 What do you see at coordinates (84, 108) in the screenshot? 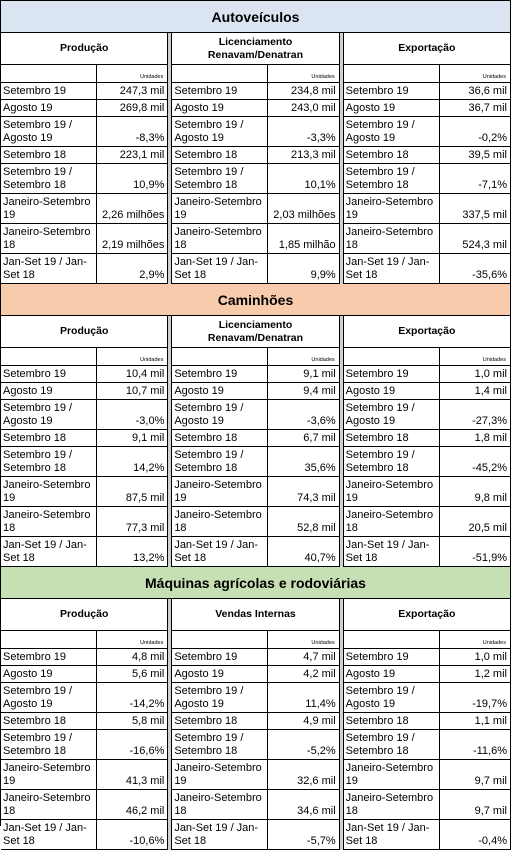
I see `table-row: Agosto 19 269,8 mil` at bounding box center [84, 108].